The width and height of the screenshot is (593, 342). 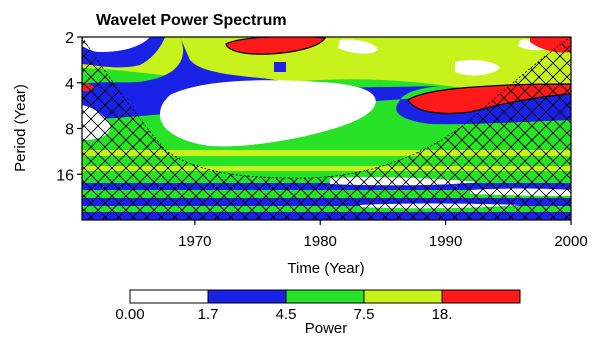 What do you see at coordinates (69, 84) in the screenshot?
I see `y-tick-label: 4` at bounding box center [69, 84].